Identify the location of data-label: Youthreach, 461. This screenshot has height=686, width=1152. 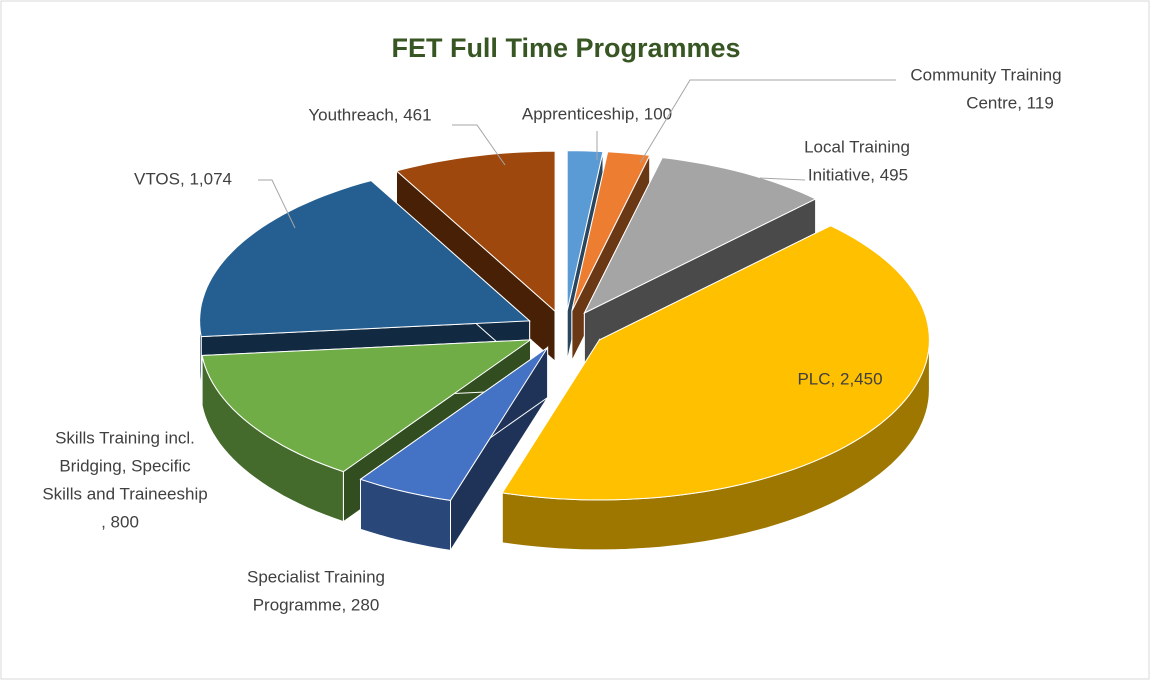
(369, 114).